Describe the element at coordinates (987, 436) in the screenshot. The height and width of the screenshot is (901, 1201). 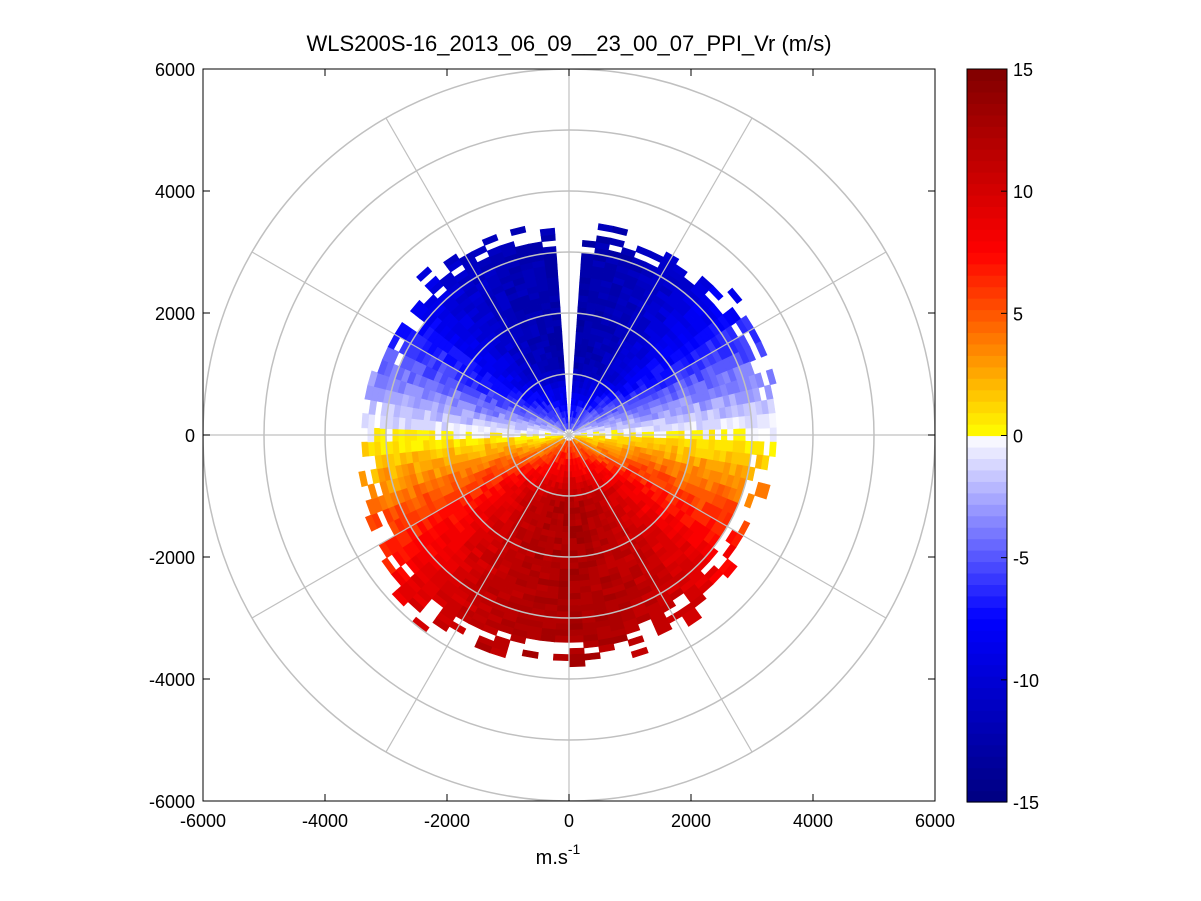
I see `colorbar` at that location.